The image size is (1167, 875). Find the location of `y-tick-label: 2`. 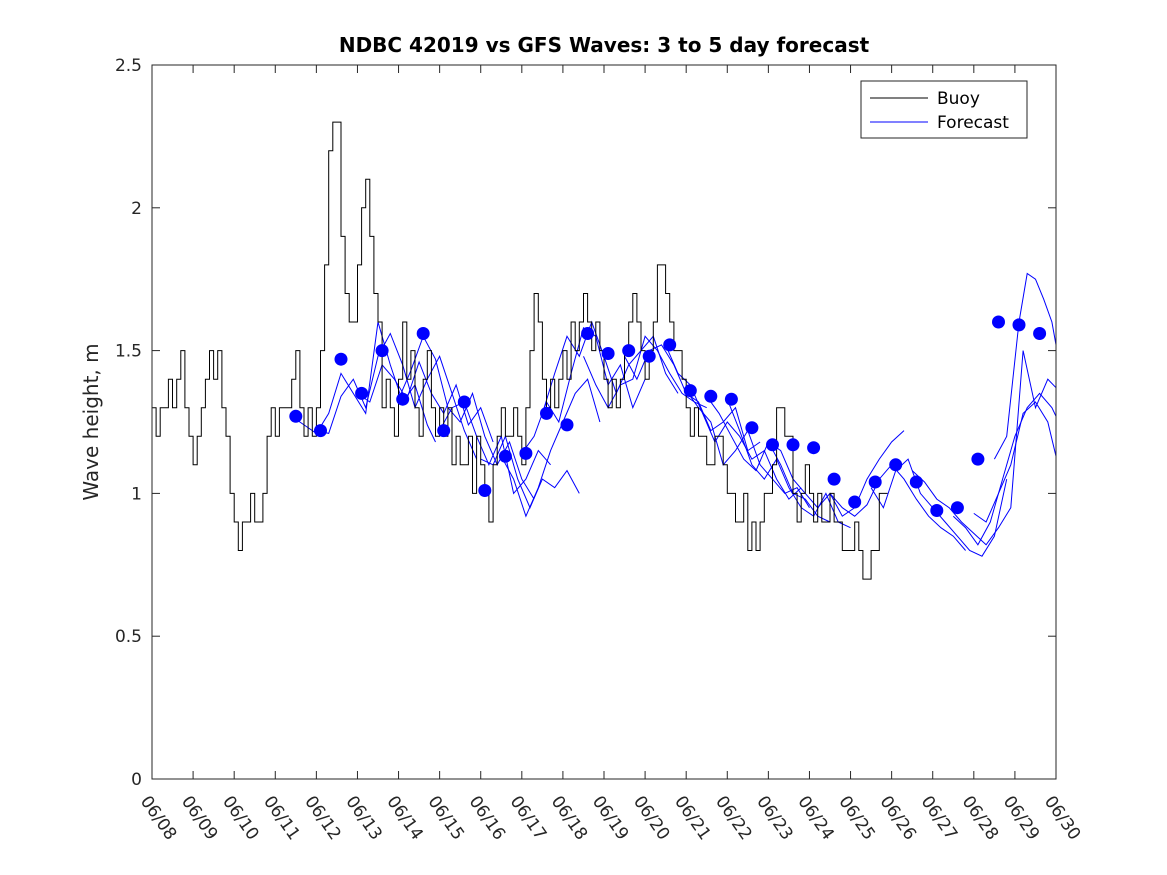

y-tick-label: 2 is located at coordinates (136, 209).